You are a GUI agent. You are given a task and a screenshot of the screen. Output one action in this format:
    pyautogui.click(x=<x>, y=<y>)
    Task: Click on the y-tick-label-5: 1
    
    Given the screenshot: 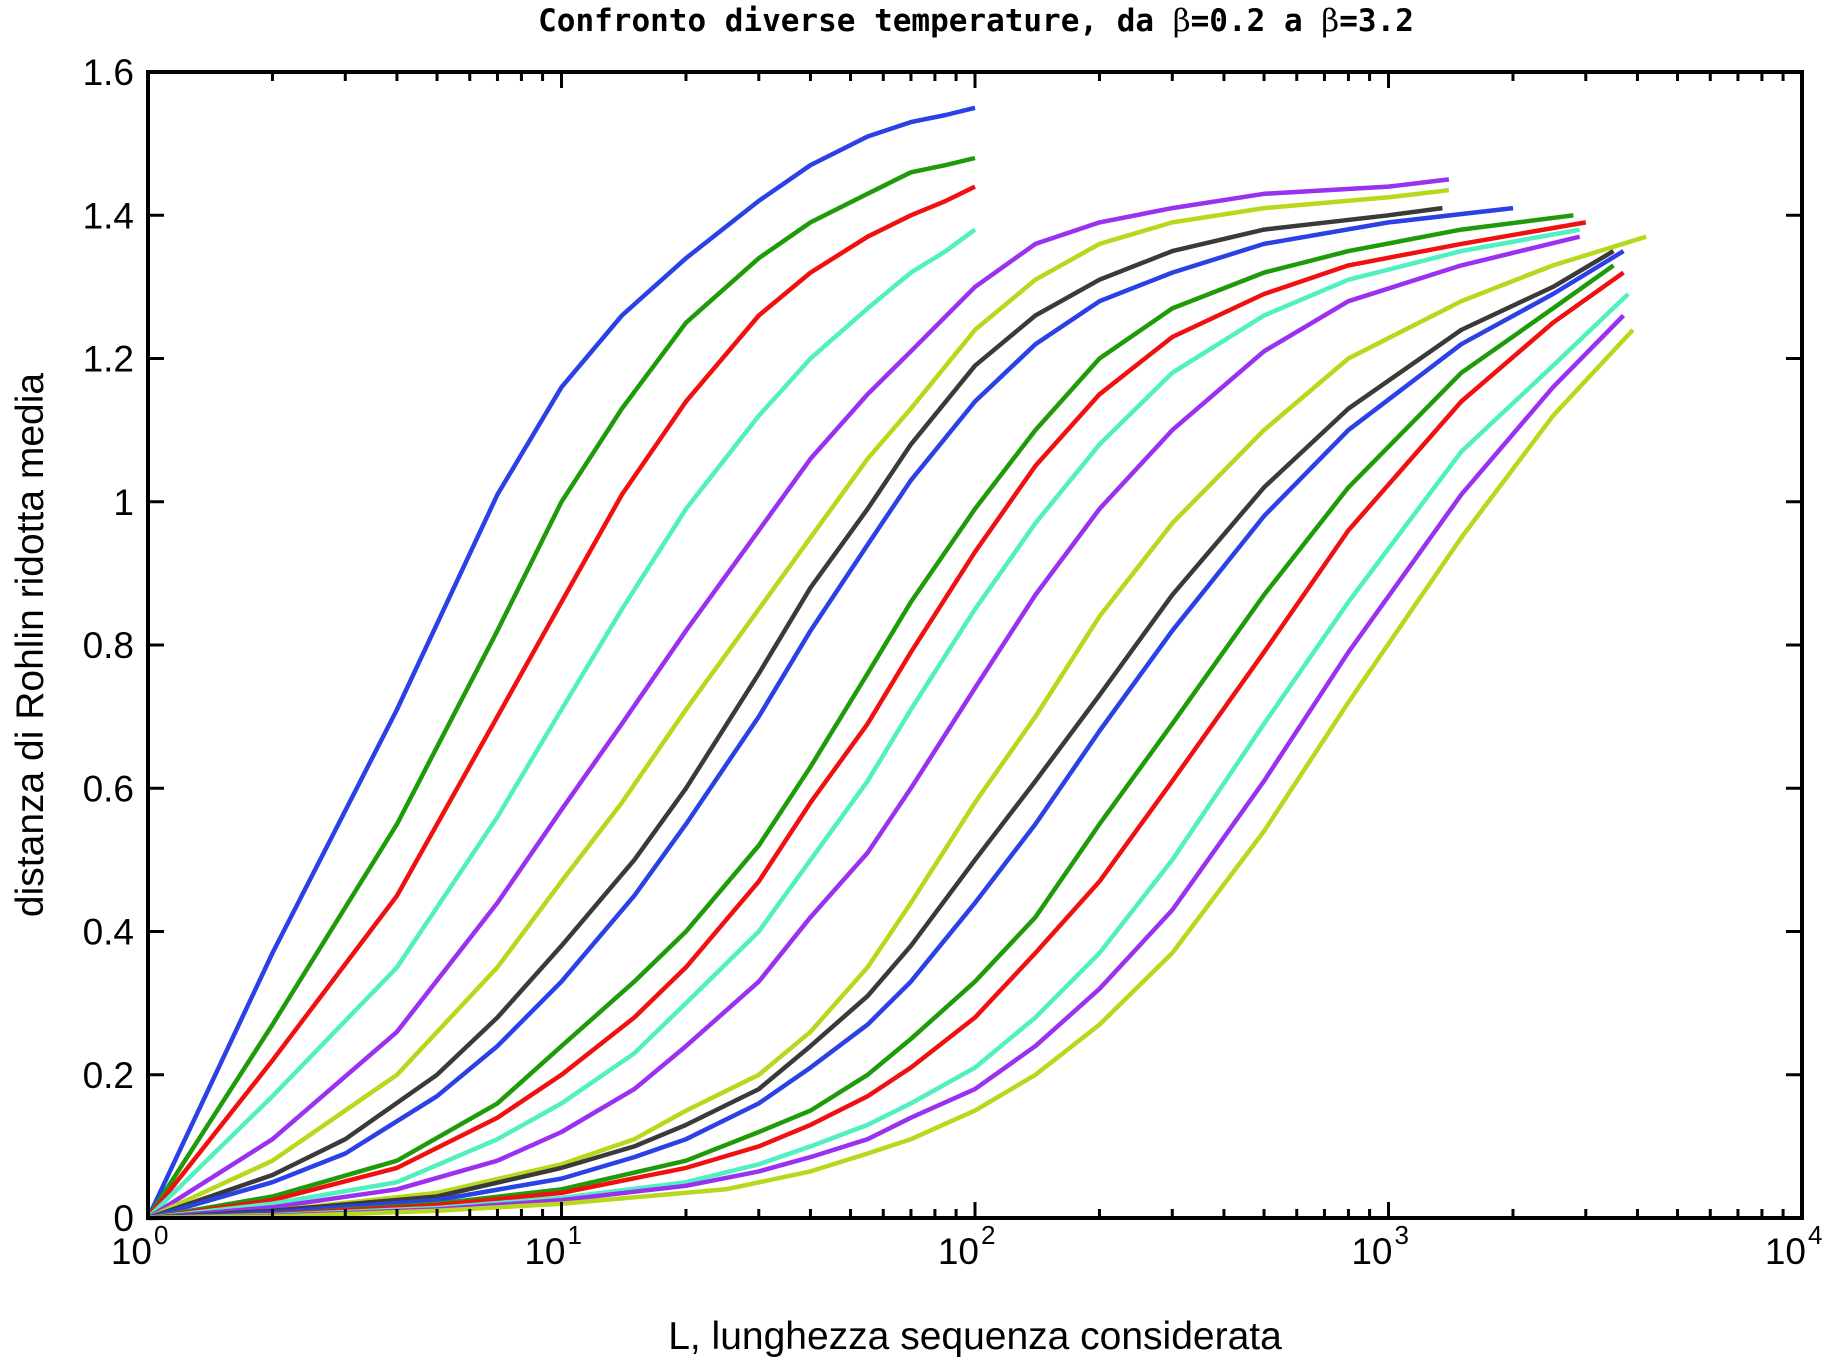 What is the action you would take?
    pyautogui.click(x=123, y=502)
    